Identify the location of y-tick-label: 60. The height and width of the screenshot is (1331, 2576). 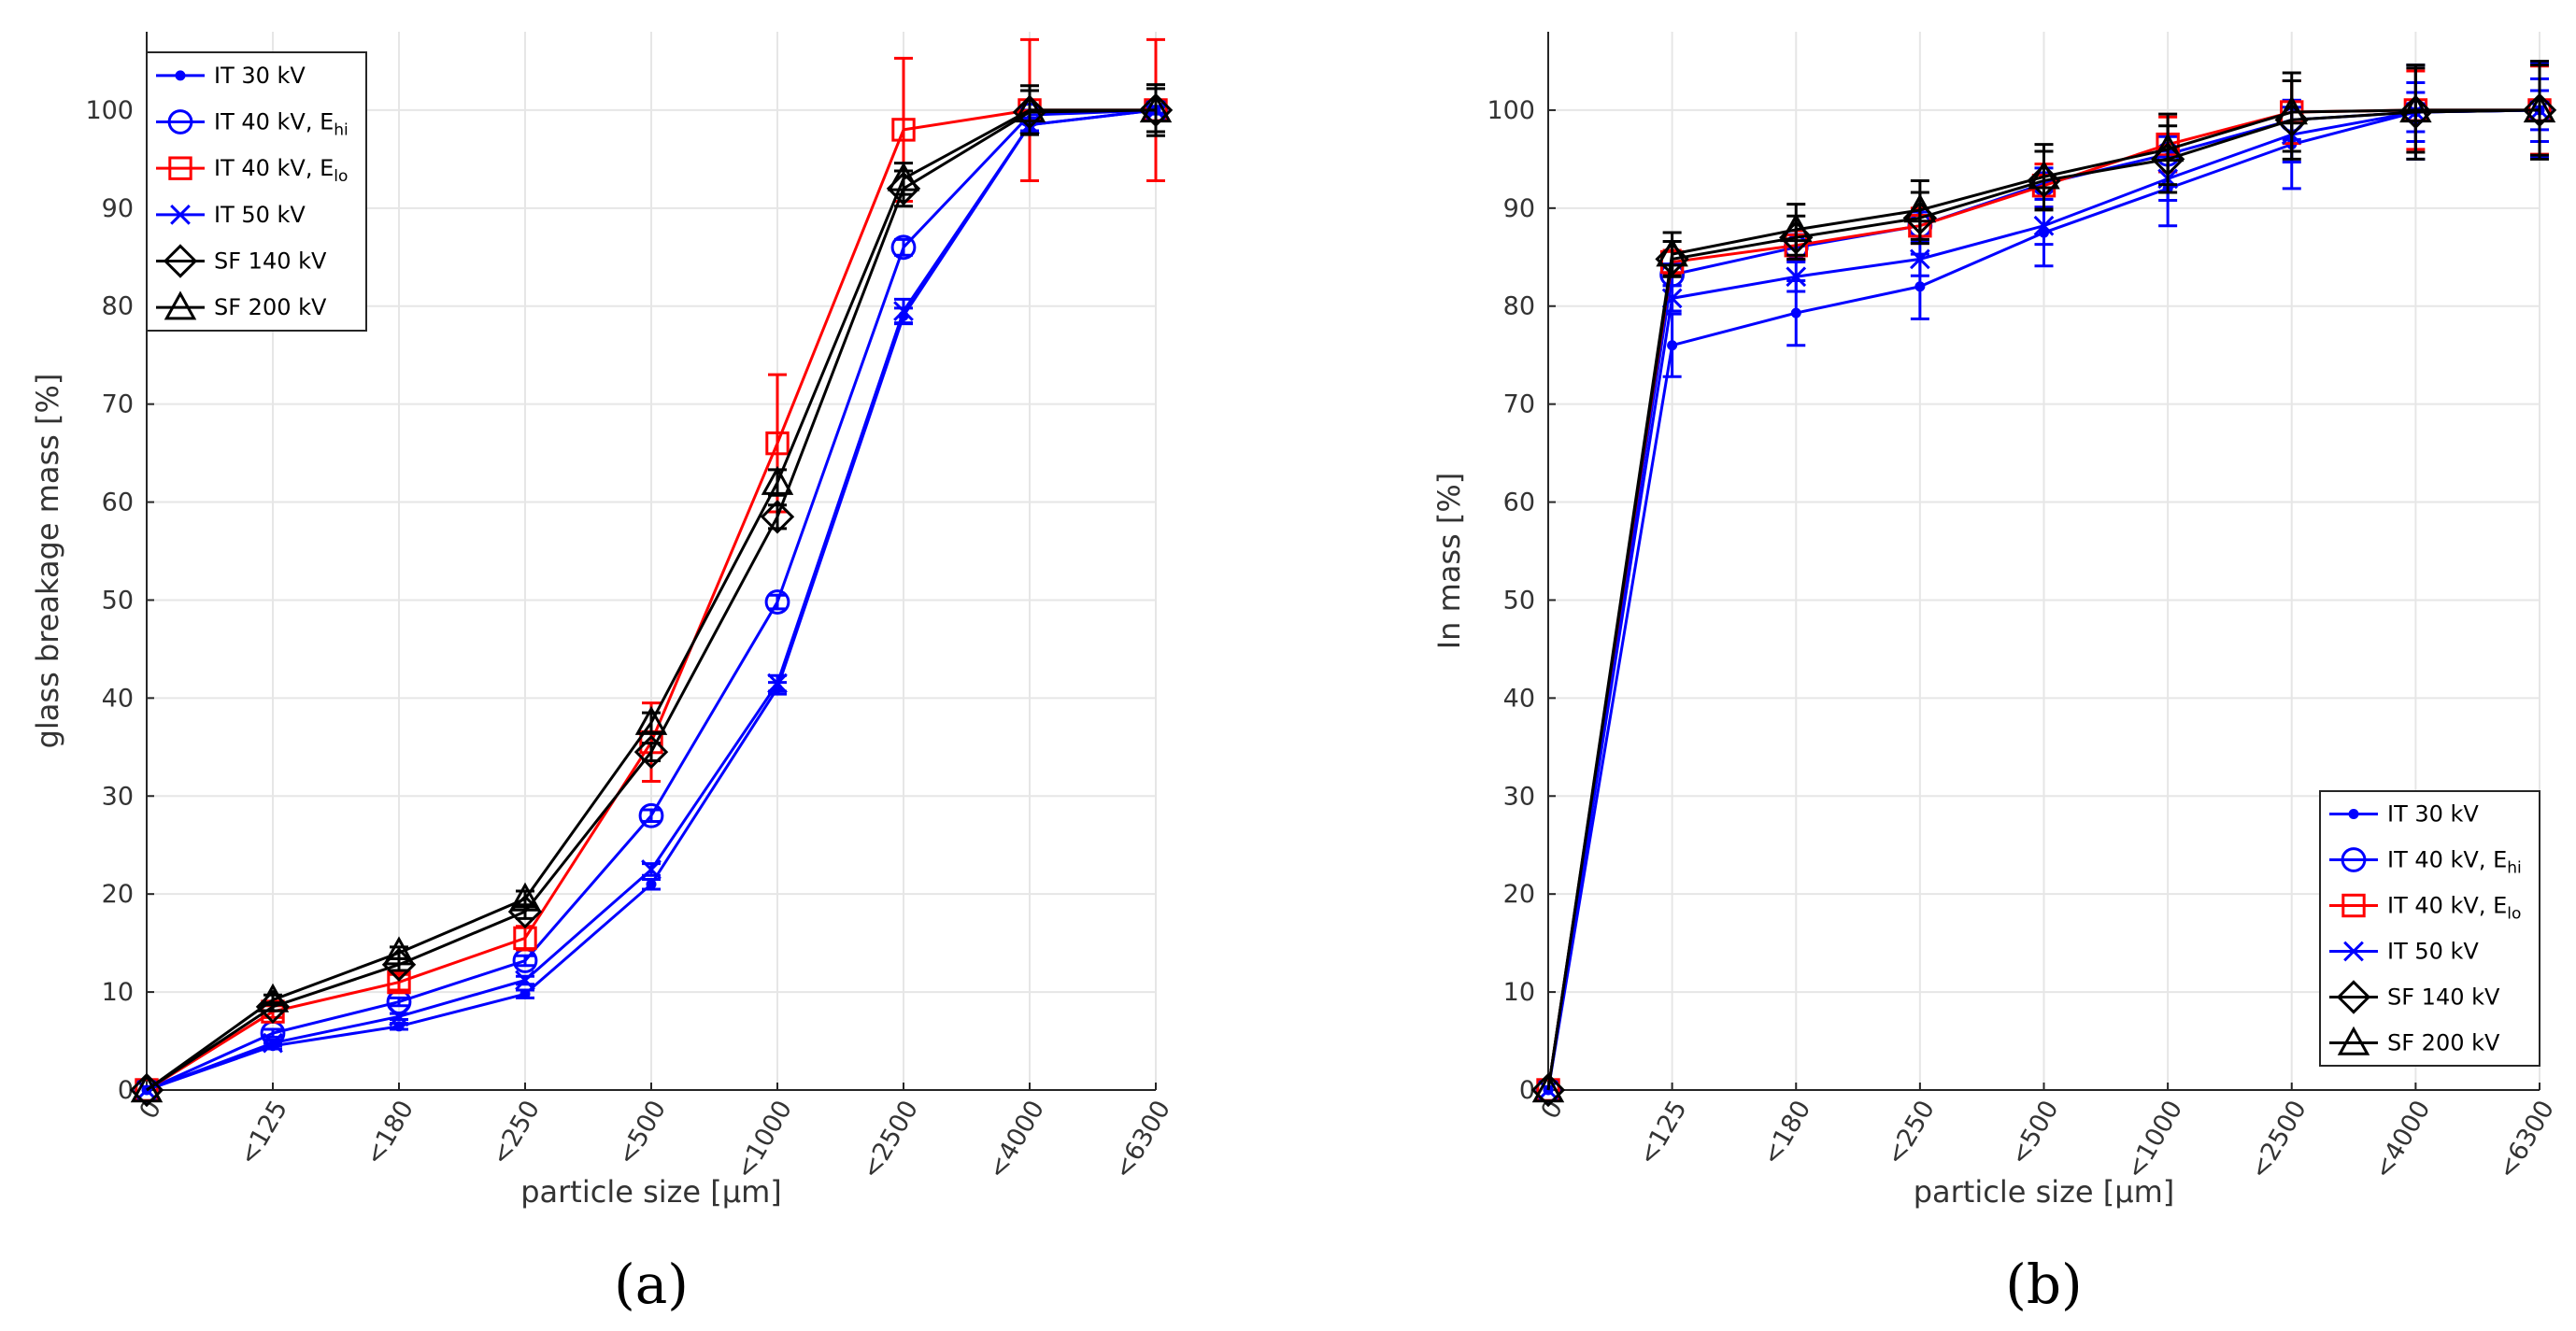
(118, 503).